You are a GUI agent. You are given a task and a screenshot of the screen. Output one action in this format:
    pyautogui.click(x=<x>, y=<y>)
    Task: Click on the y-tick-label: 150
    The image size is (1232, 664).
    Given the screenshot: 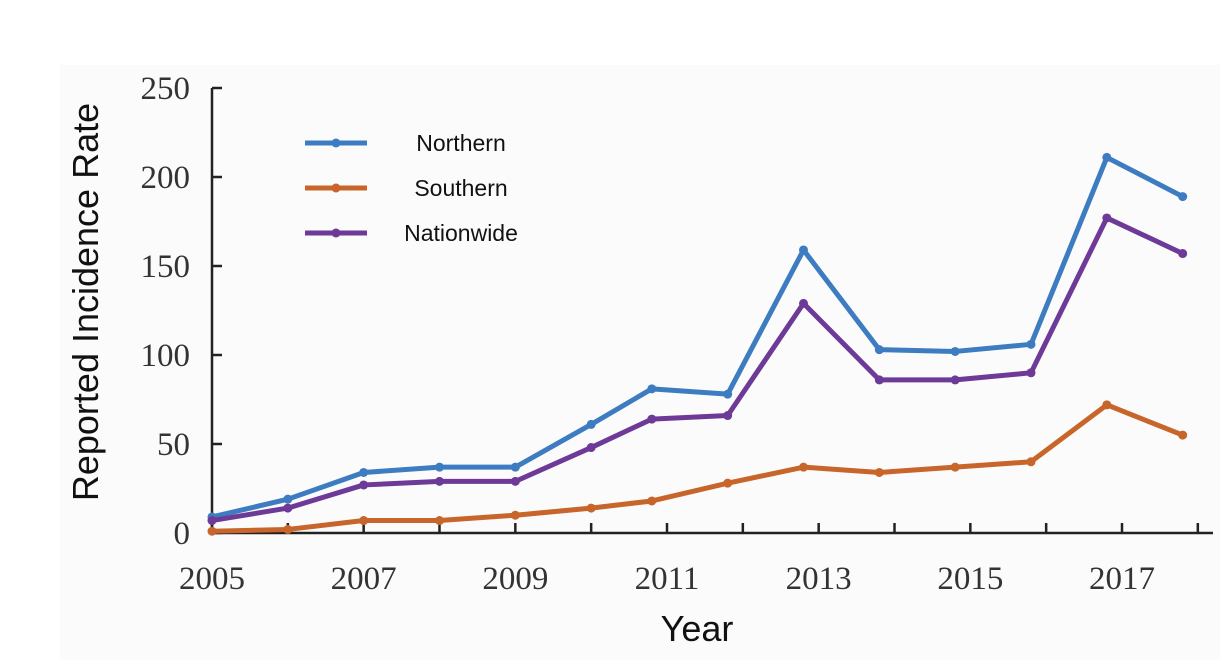 What is the action you would take?
    pyautogui.click(x=166, y=267)
    